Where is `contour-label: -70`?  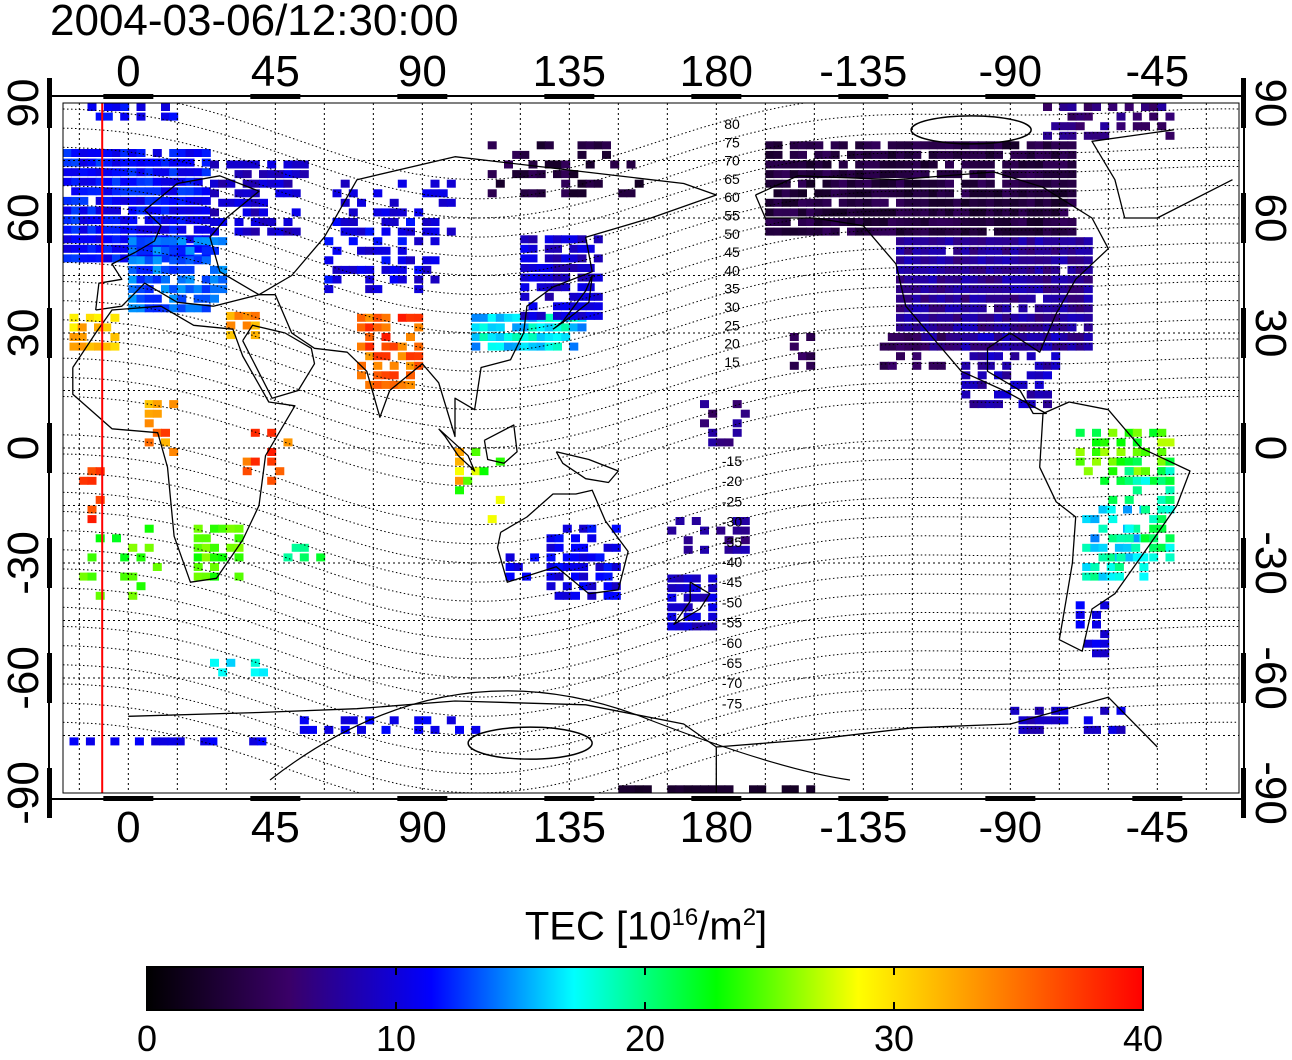
contour-label: -70 is located at coordinates (732, 683).